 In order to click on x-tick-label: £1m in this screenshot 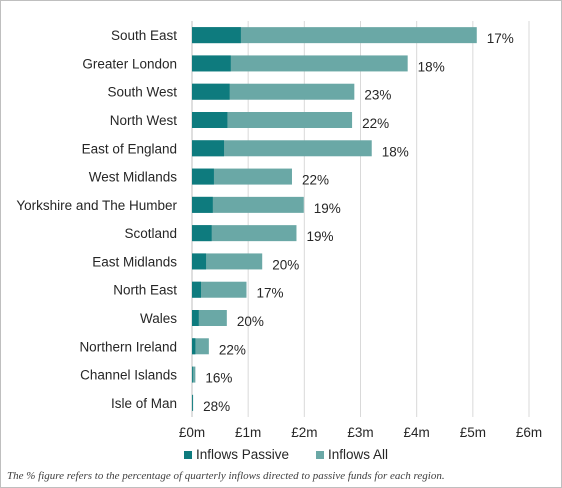, I will do `click(248, 432)`.